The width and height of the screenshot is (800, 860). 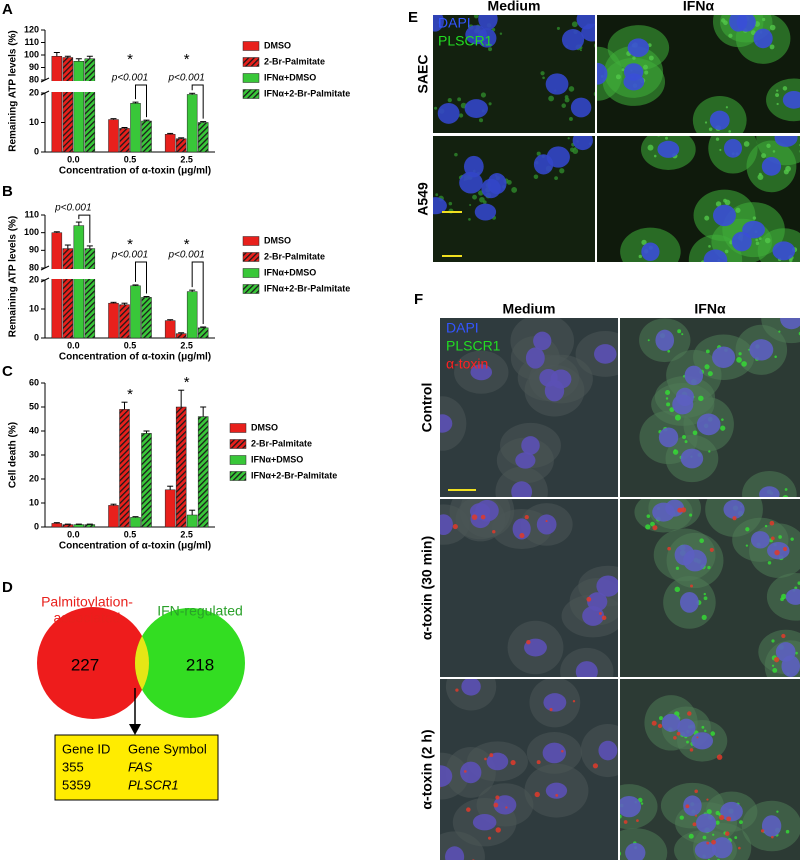 What do you see at coordinates (131, 86) in the screenshot?
I see `axis-break` at bounding box center [131, 86].